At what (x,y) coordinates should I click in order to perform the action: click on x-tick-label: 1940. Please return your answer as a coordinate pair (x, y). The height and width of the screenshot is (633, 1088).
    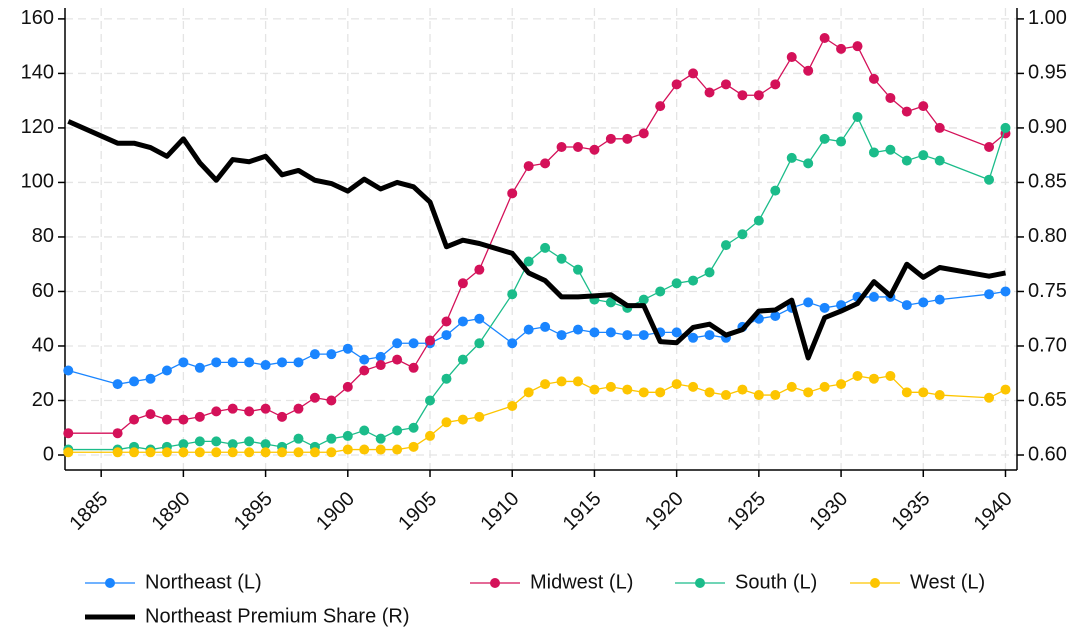
    Looking at the image, I should click on (993, 511).